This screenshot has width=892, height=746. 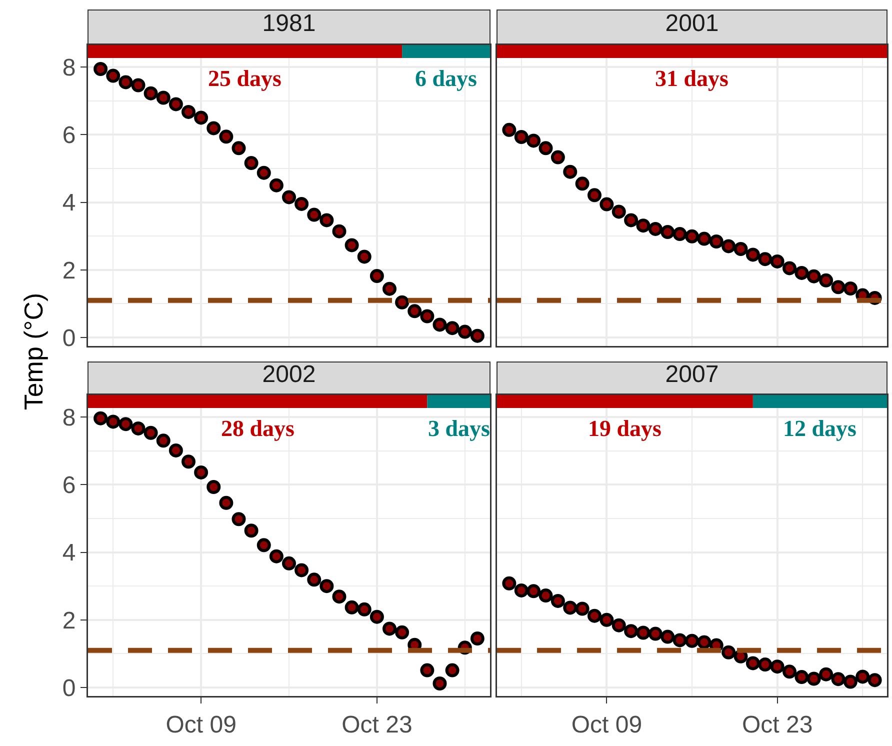 What do you see at coordinates (692, 23) in the screenshot?
I see `chart-title: 2001` at bounding box center [692, 23].